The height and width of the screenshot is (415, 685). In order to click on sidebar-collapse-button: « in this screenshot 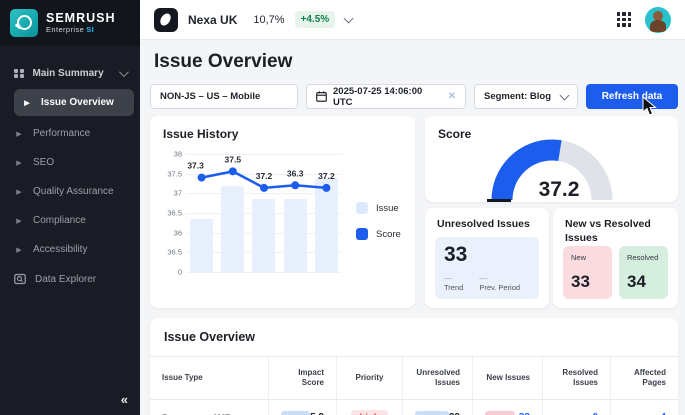, I will do `click(124, 399)`.